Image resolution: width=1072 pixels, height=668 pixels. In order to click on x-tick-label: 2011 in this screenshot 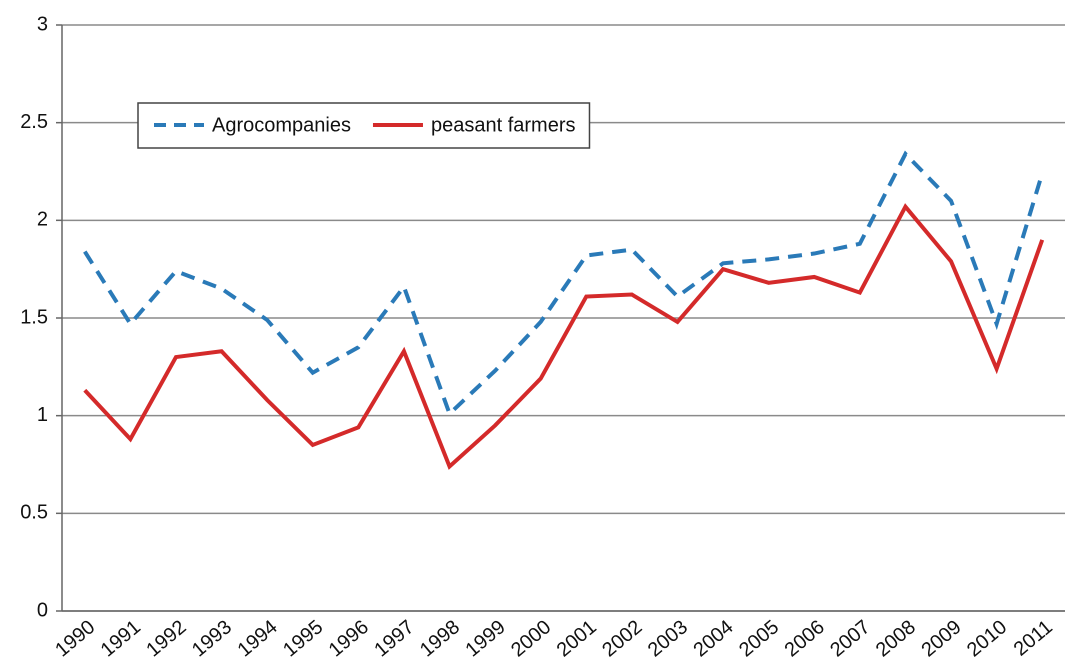, I will do `click(1033, 638)`.